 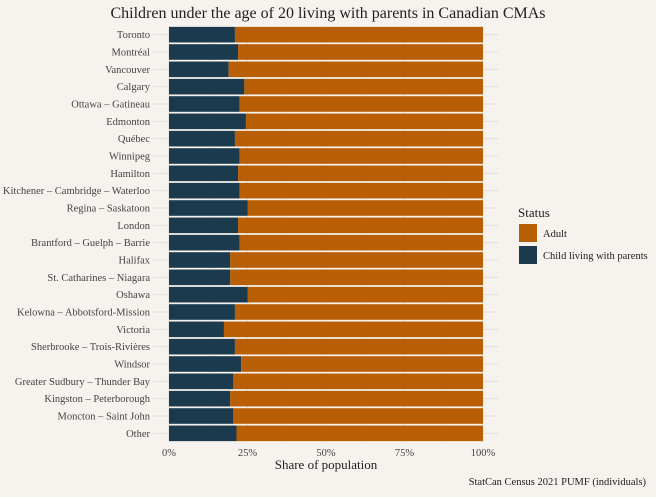 I want to click on category-label: Windsor, so click(x=132, y=365).